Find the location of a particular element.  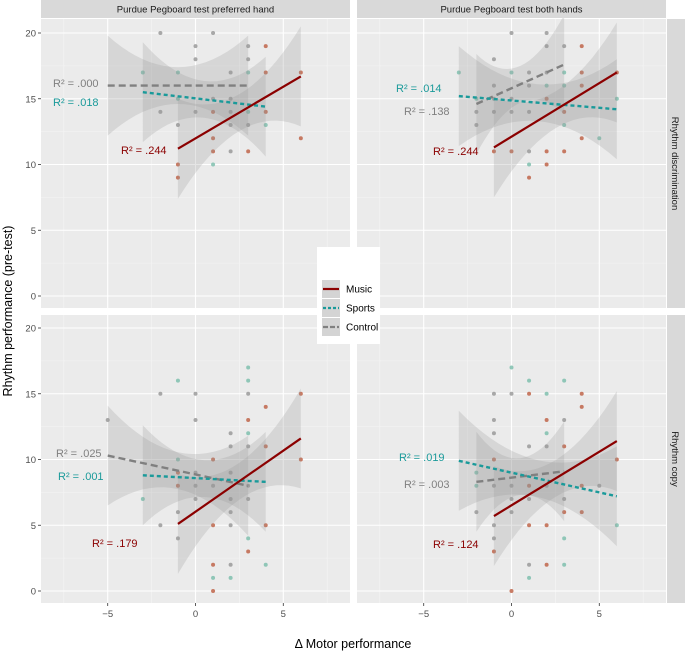

x-axis-title: Δ Motor performance is located at coordinates (353, 644).